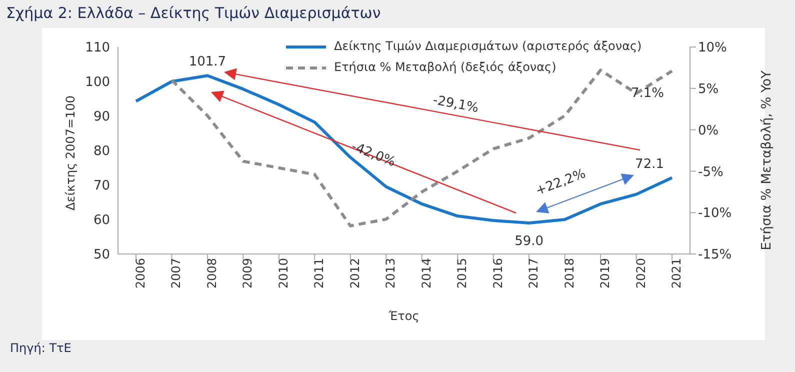 This screenshot has width=795, height=372. I want to click on y-tick-label: 110, so click(97, 48).